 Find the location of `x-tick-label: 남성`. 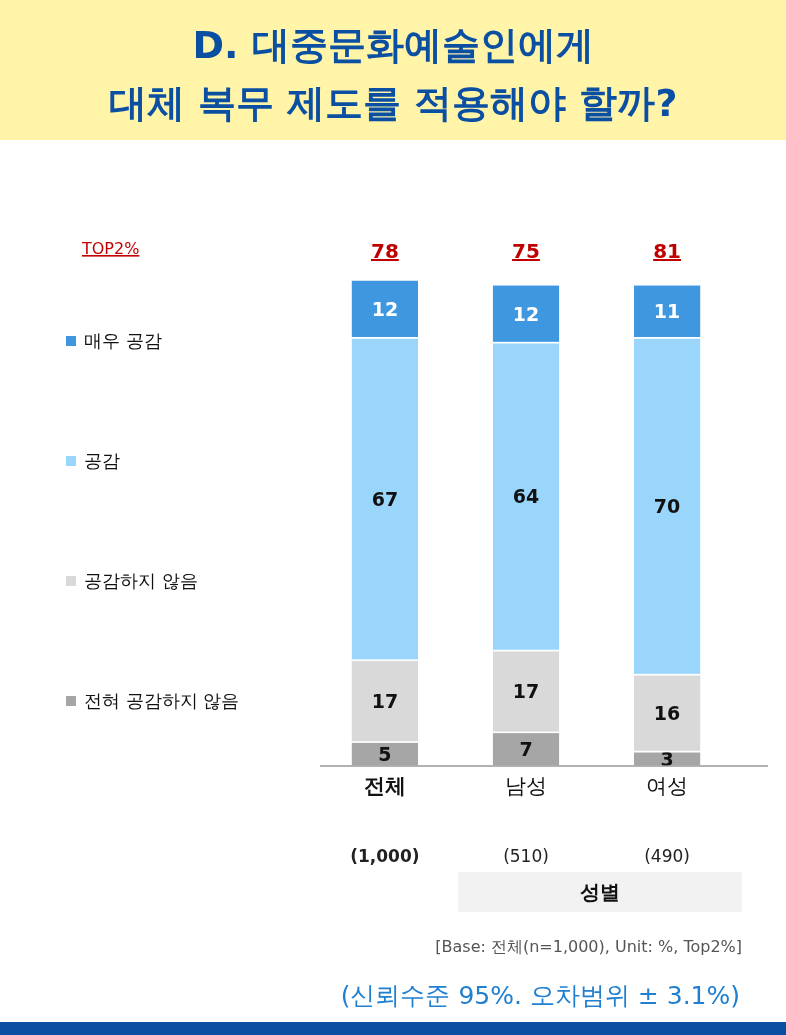

x-tick-label: 남성 is located at coordinates (526, 786).